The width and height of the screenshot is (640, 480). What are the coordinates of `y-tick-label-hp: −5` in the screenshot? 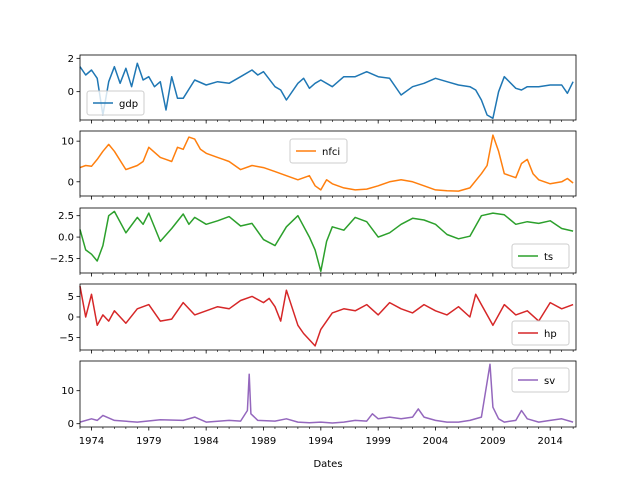 It's located at (66, 338).